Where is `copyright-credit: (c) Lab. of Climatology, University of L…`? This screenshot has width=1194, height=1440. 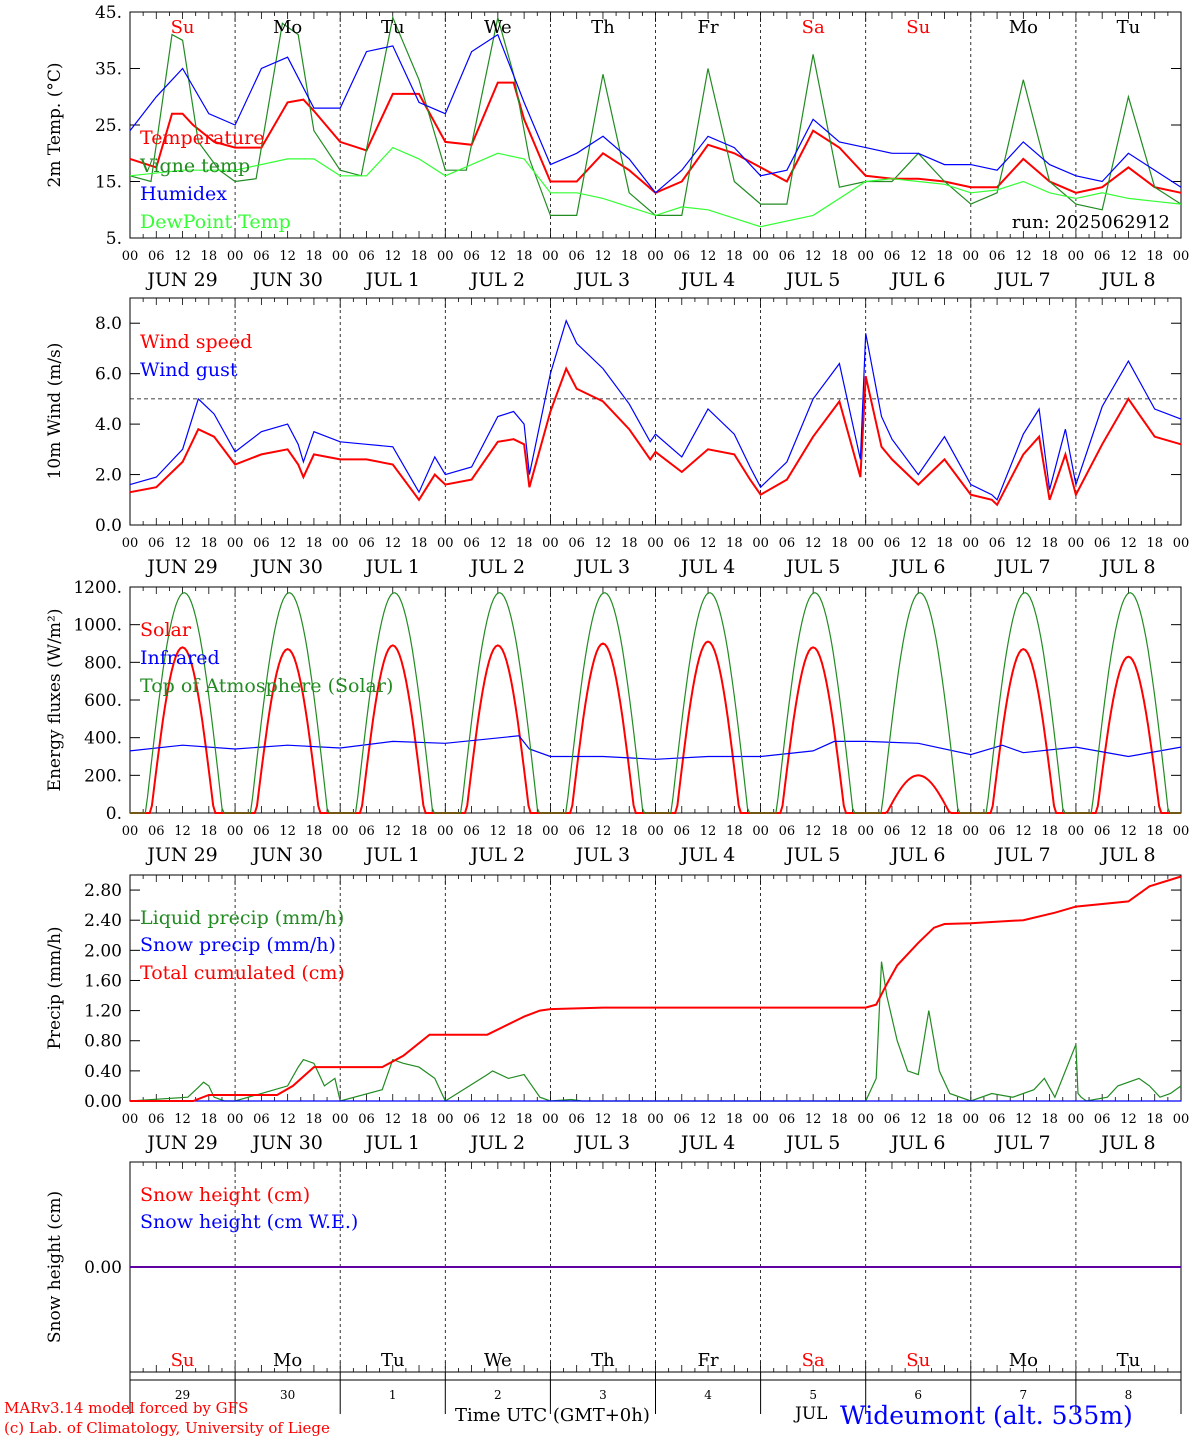 copyright-credit: (c) Lab. of Climatology, University of L… is located at coordinates (167, 1428).